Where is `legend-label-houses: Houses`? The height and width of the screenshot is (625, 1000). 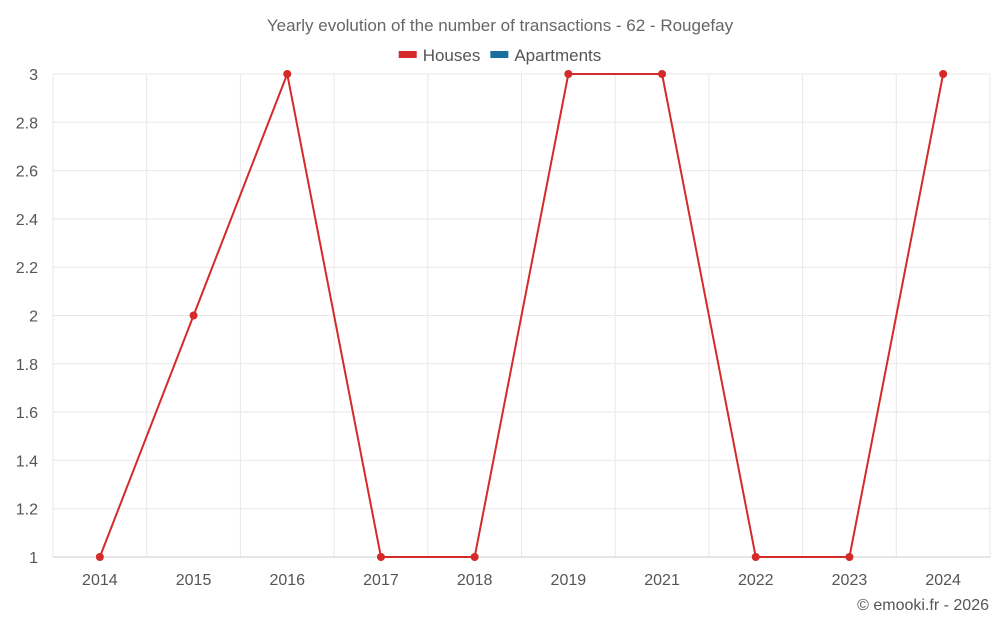 legend-label-houses: Houses is located at coordinates (452, 55).